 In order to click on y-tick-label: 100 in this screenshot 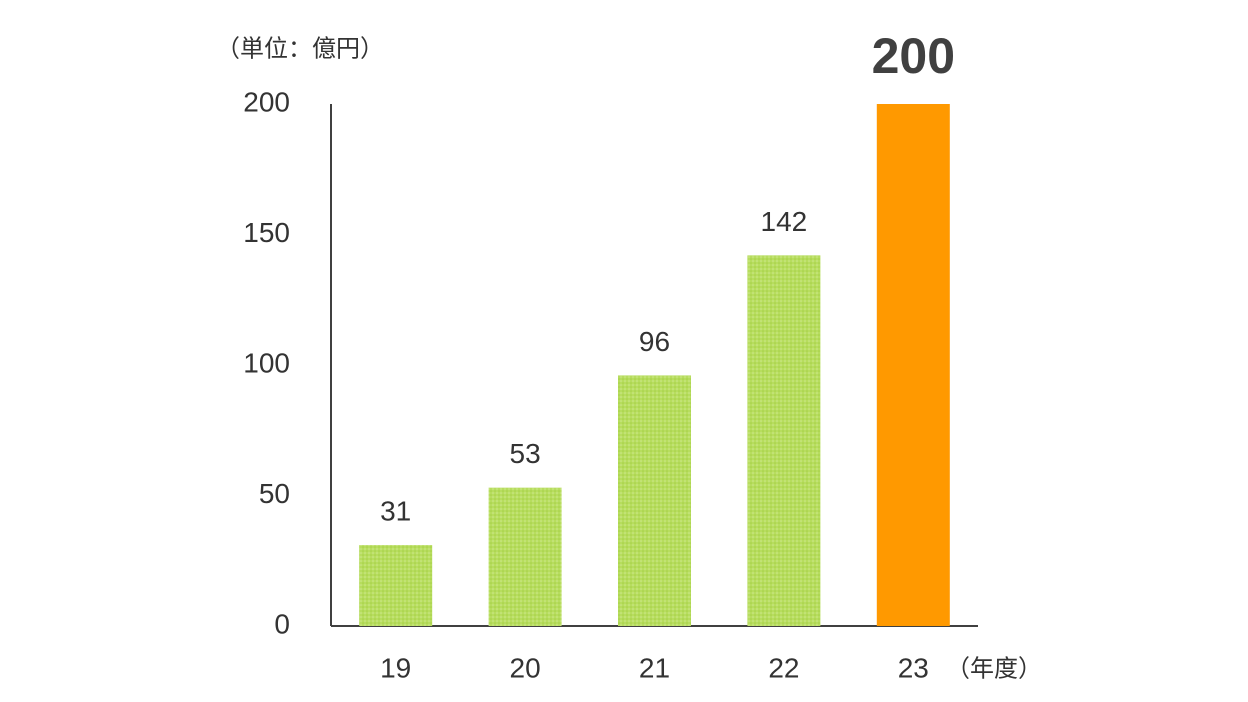, I will do `click(266, 362)`.